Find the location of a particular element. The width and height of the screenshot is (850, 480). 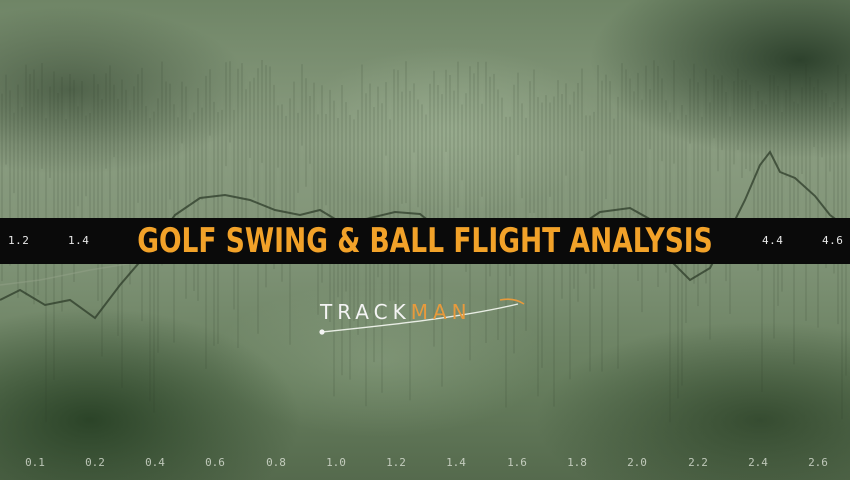

trackman-logo: TRACKMAN is located at coordinates (425, 315).